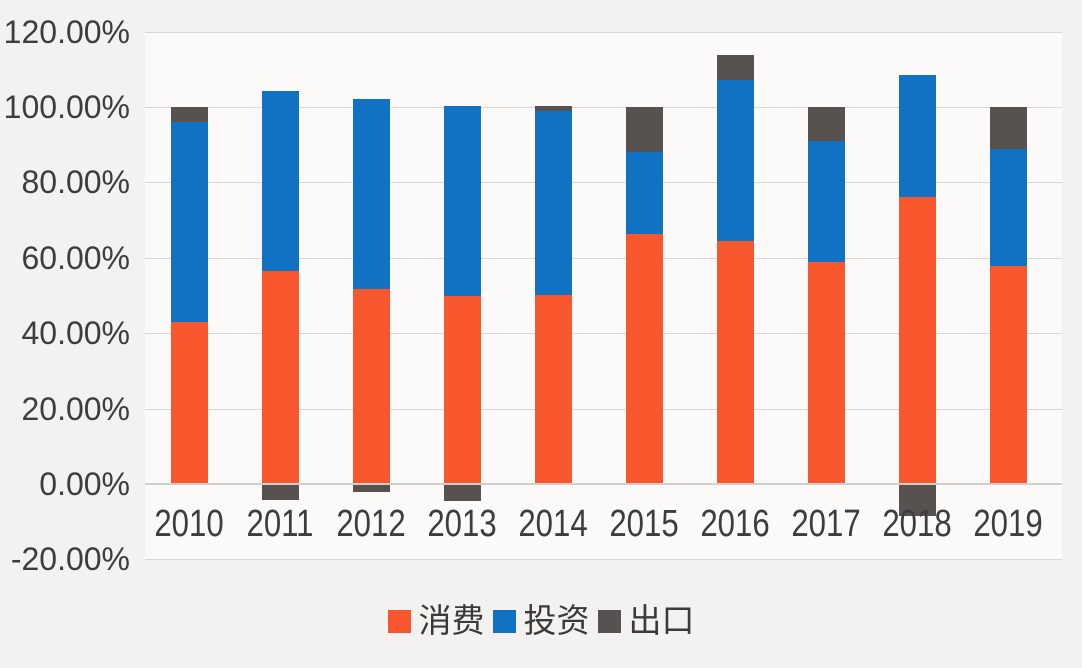 This screenshot has width=1082, height=668. What do you see at coordinates (661, 620) in the screenshot?
I see `legend-label-export: 出口` at bounding box center [661, 620].